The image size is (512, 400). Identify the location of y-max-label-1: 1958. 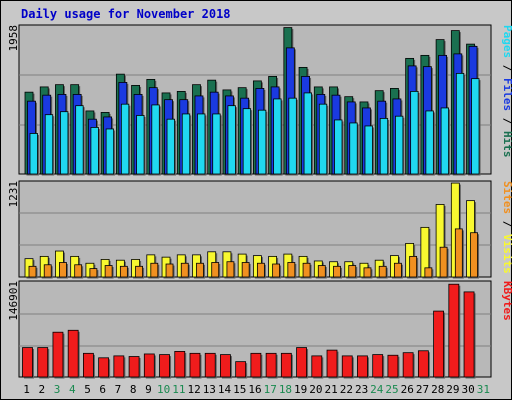
(13, 38).